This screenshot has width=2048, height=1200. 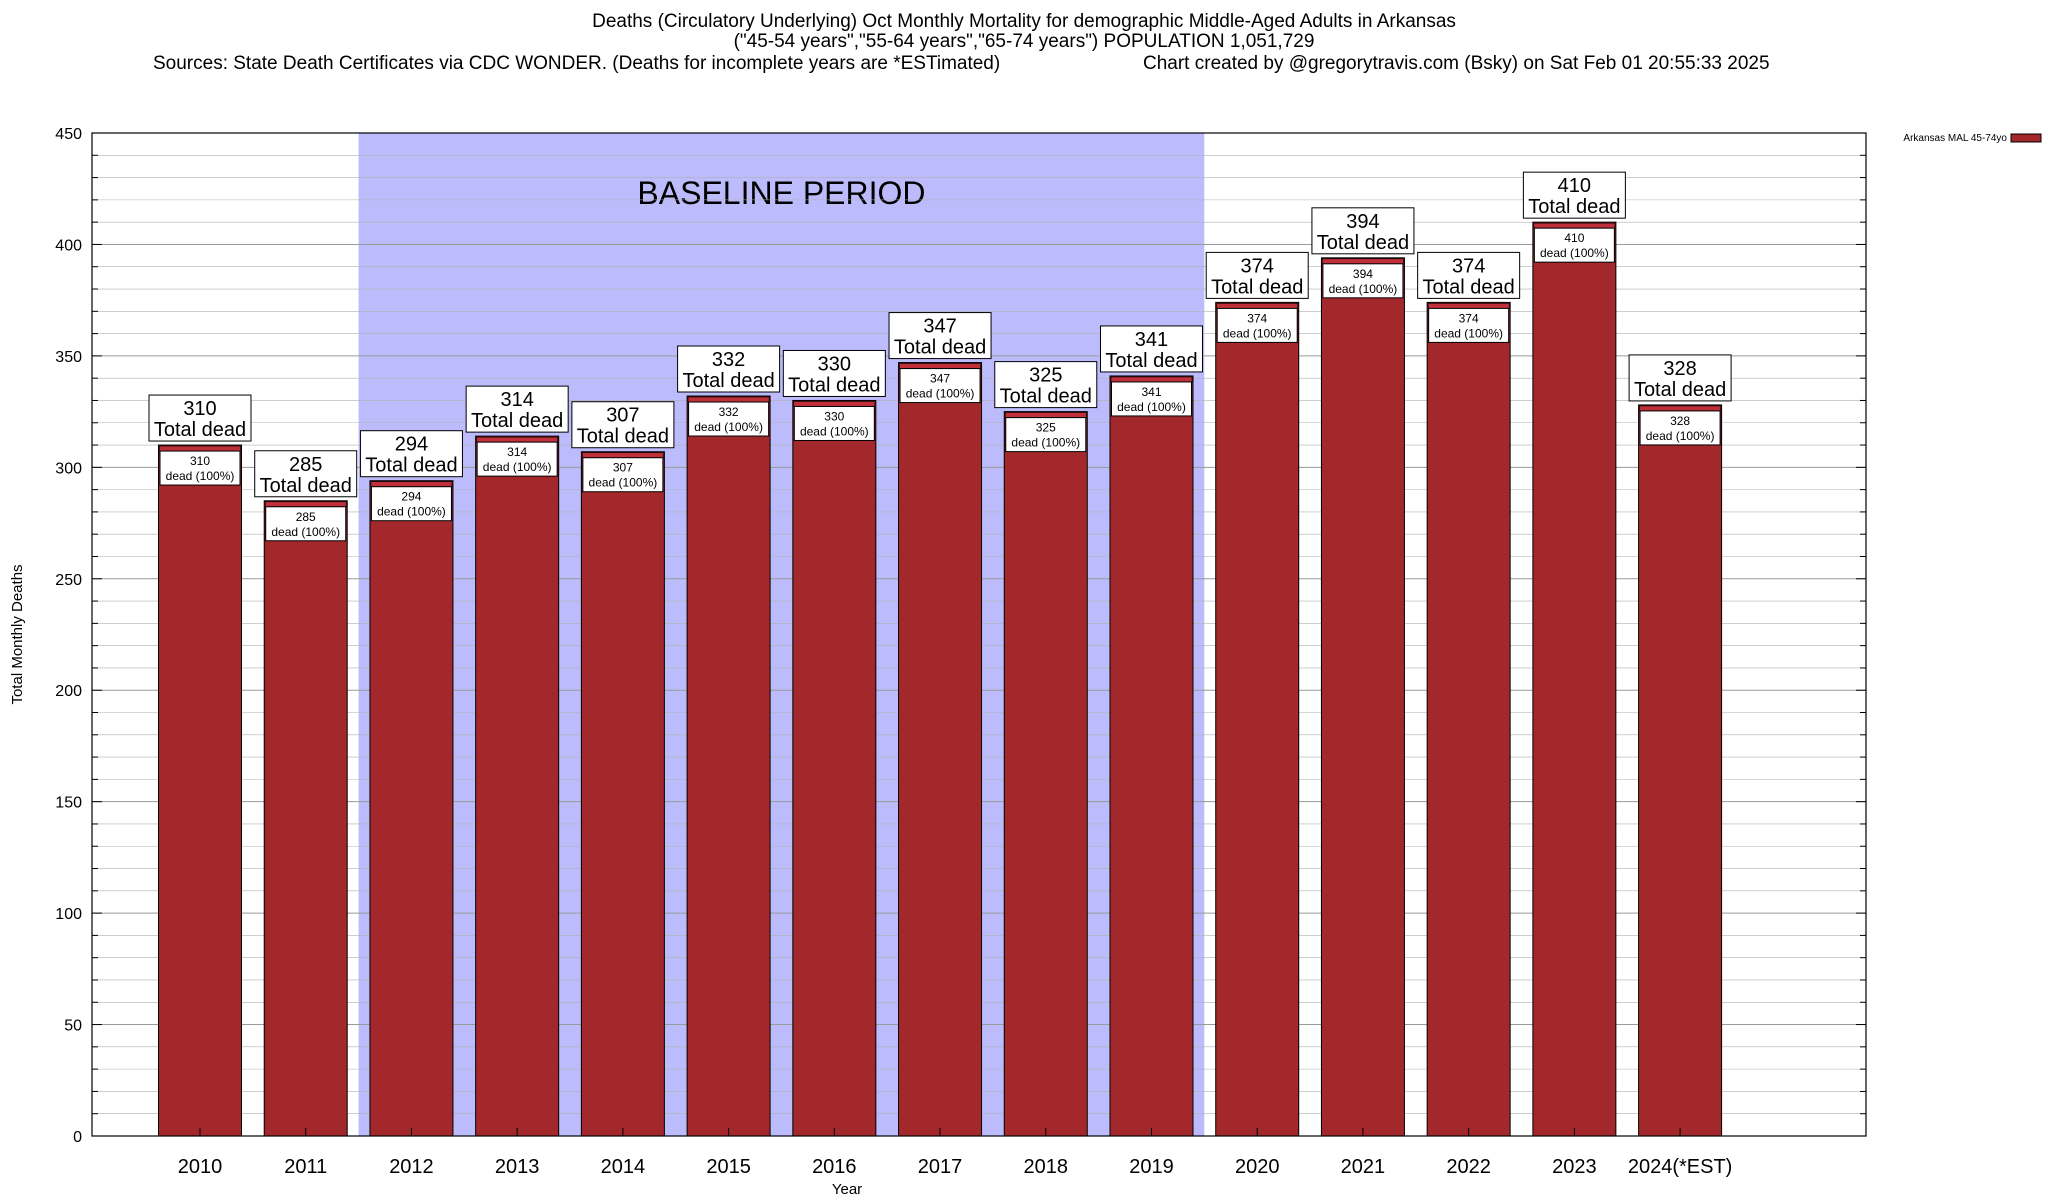 I want to click on x-tick-label: 2011, so click(x=305, y=1167).